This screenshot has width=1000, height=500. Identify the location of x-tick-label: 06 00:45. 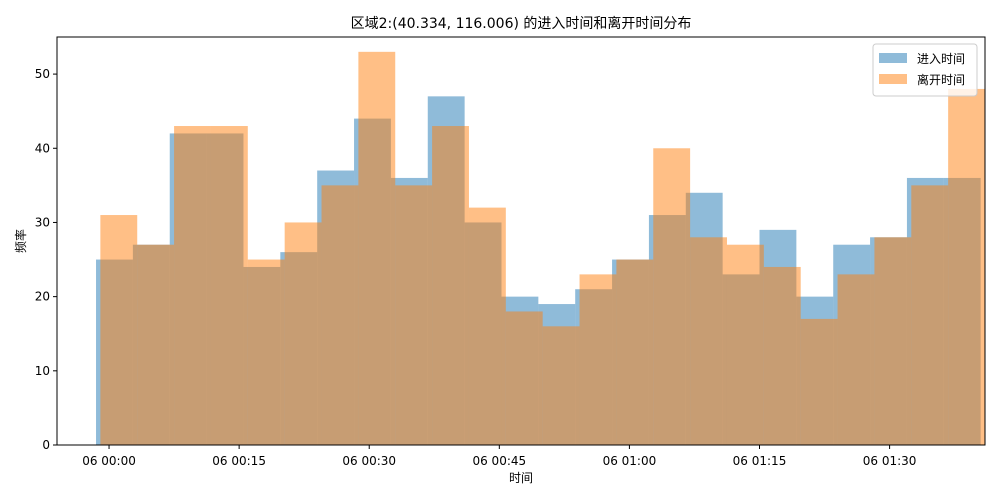
(499, 461).